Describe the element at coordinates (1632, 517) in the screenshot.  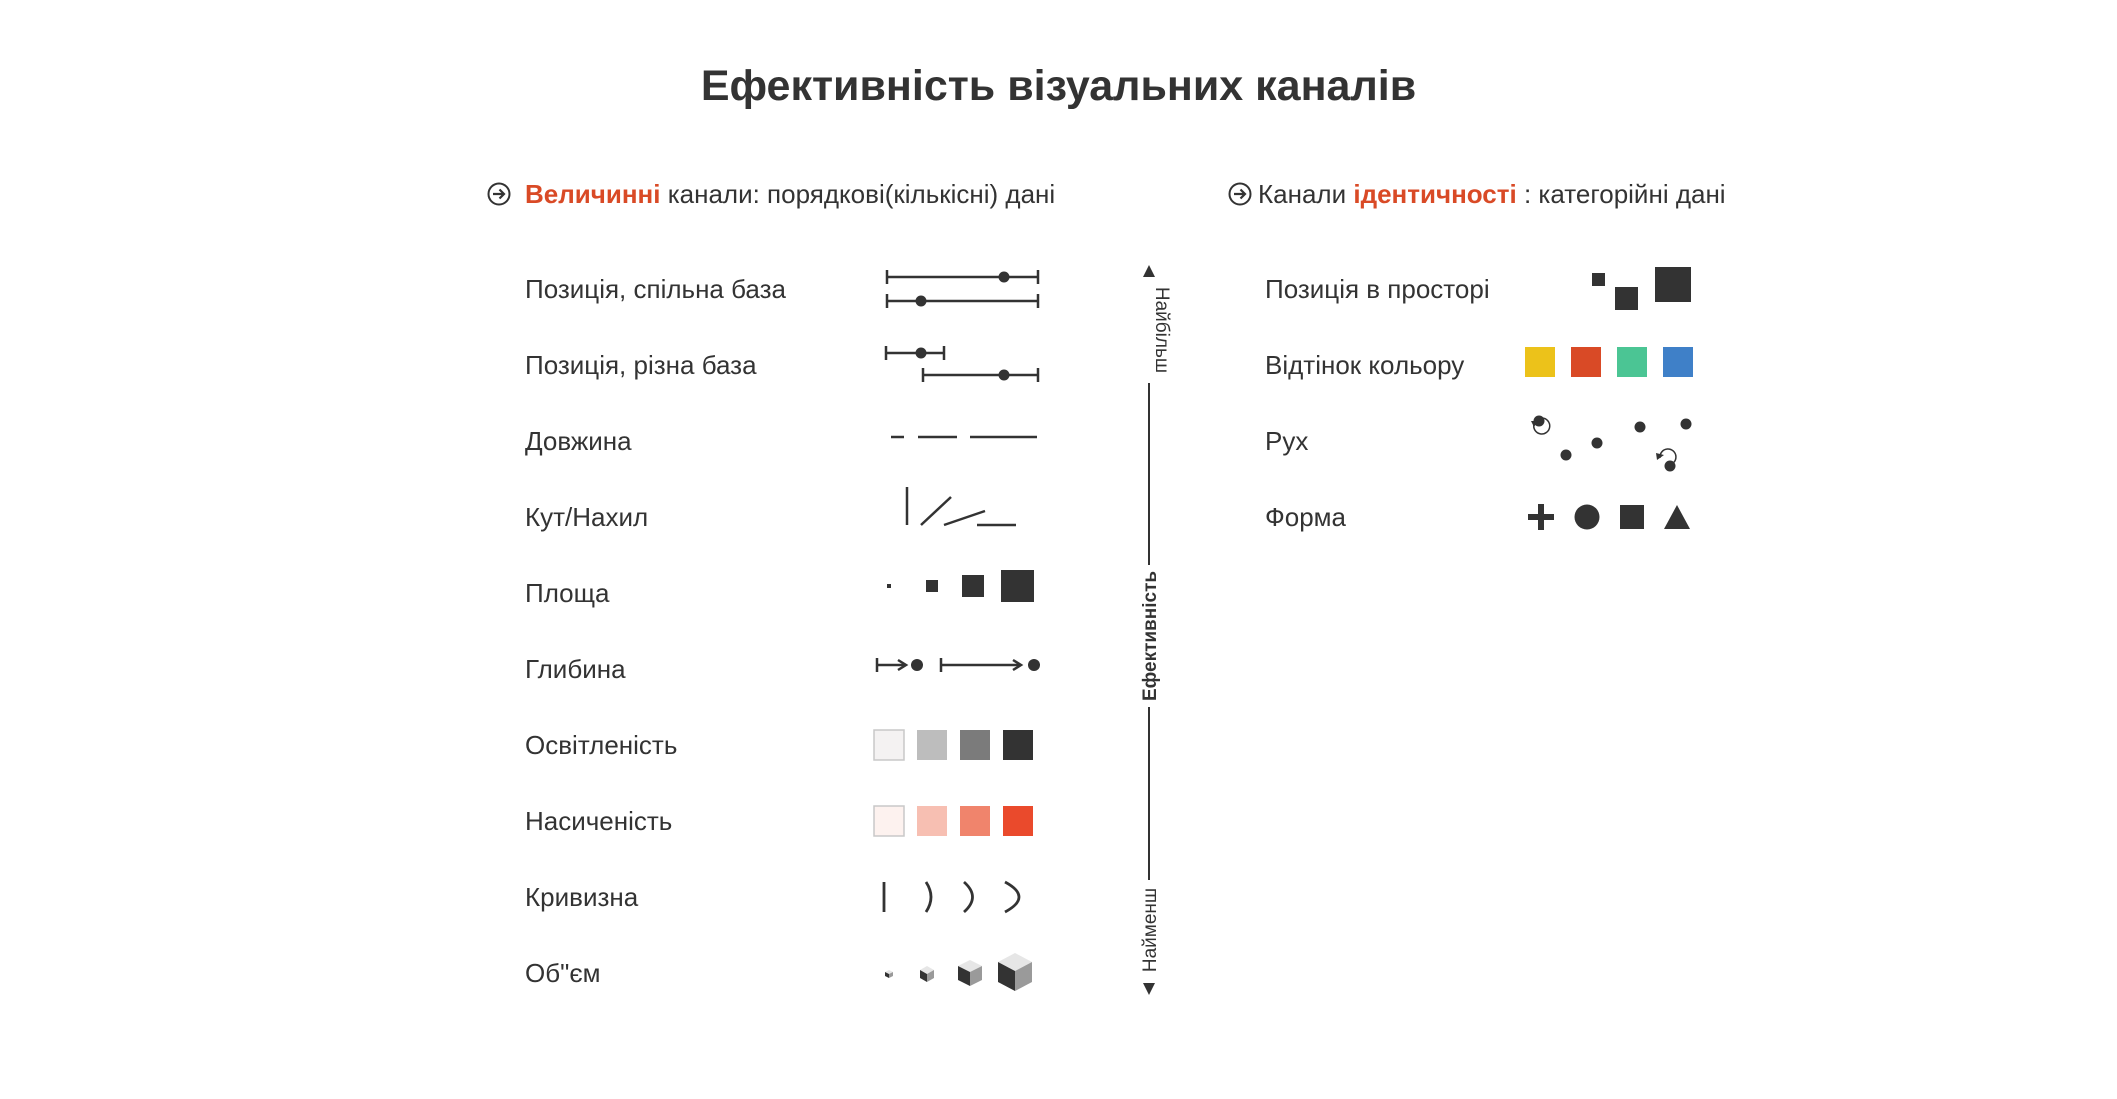
I see `square-icon` at that location.